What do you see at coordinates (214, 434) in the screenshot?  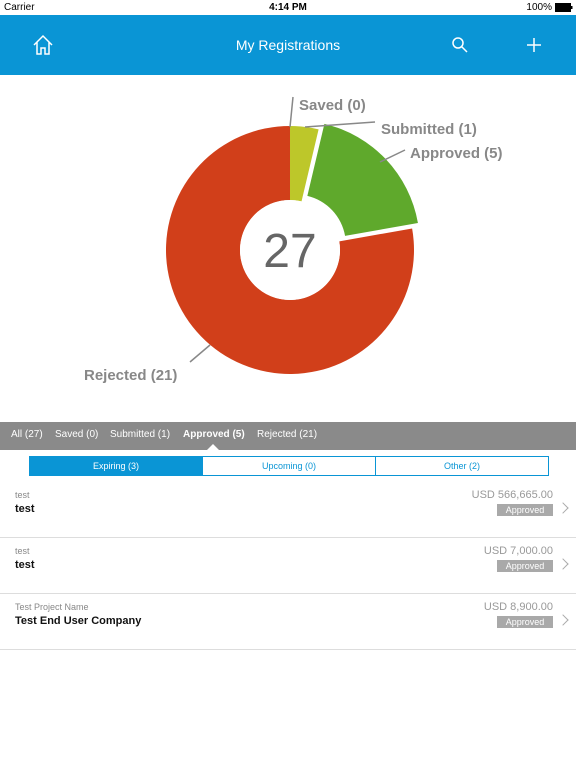 I see `filter-tab: Approved (5)` at bounding box center [214, 434].